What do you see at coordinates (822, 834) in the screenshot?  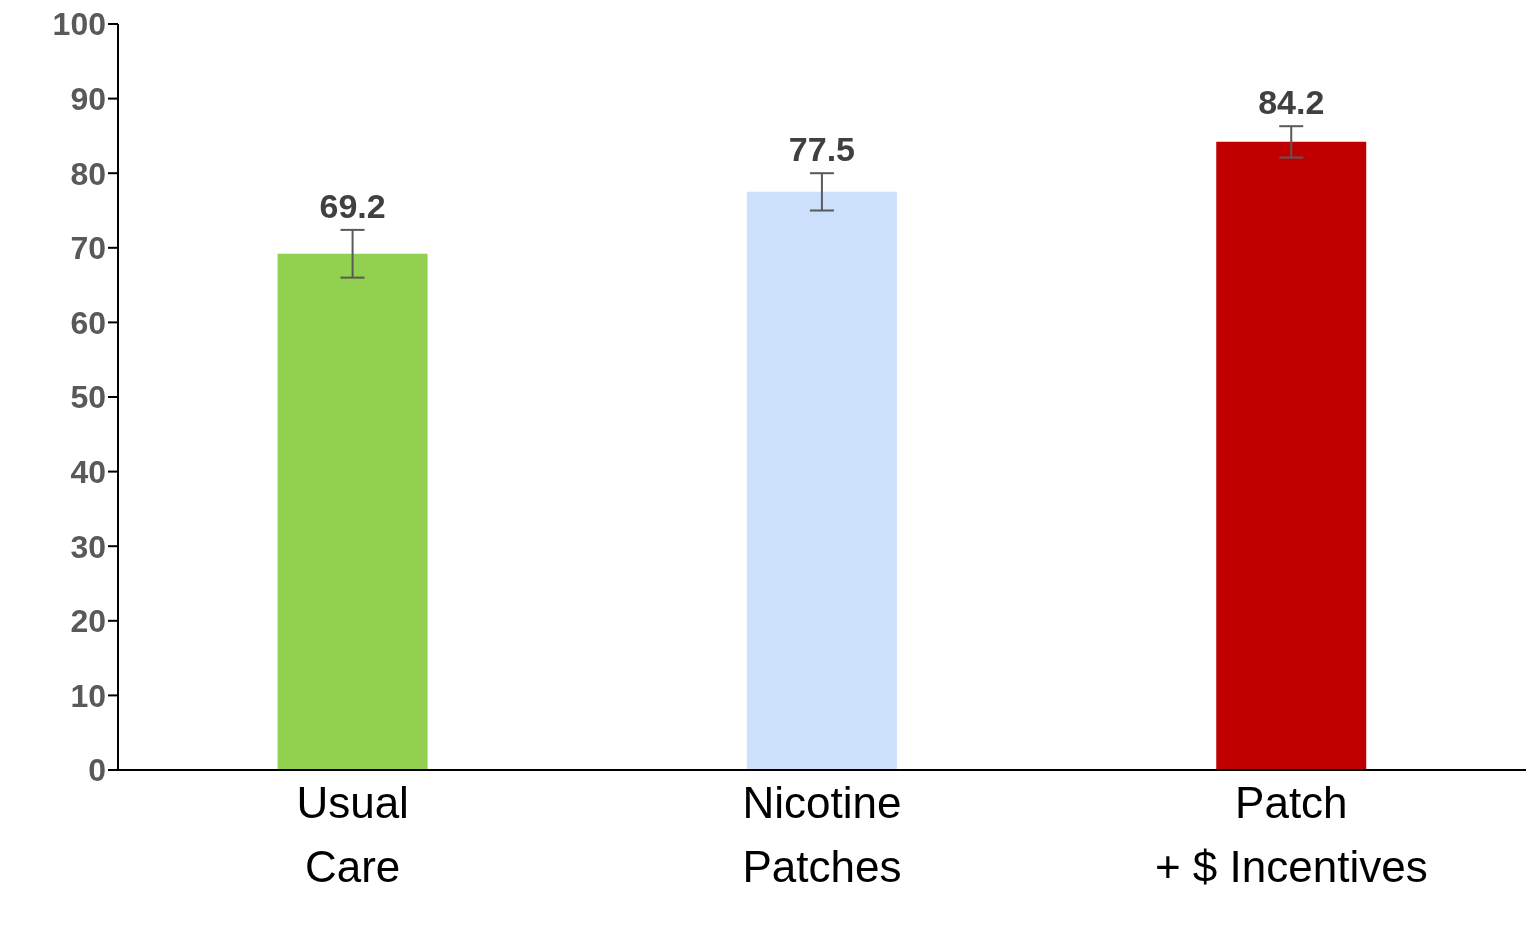 I see `x-tick-label: Nicotine Patches` at bounding box center [822, 834].